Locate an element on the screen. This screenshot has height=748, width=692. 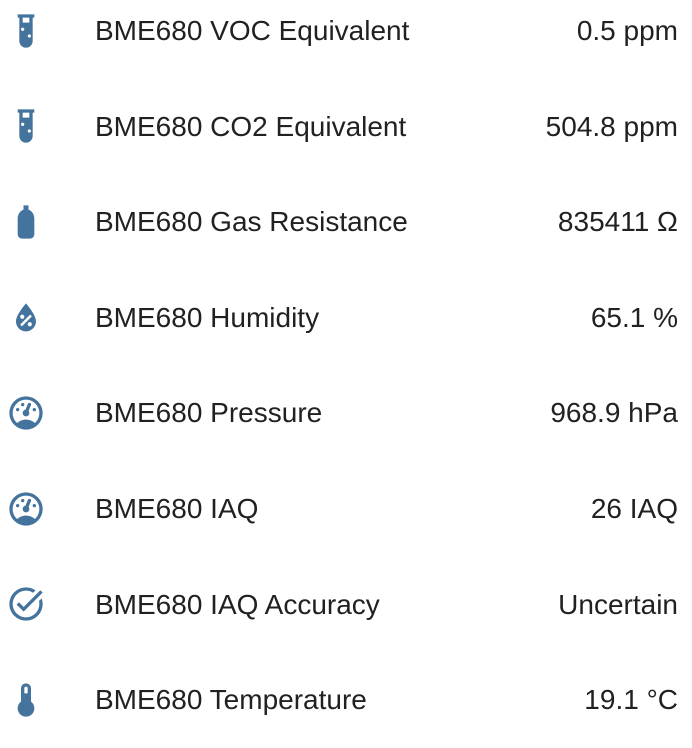
entity-row: BME680 VOC Equivalent 0.5 ppm is located at coordinates (346, 39).